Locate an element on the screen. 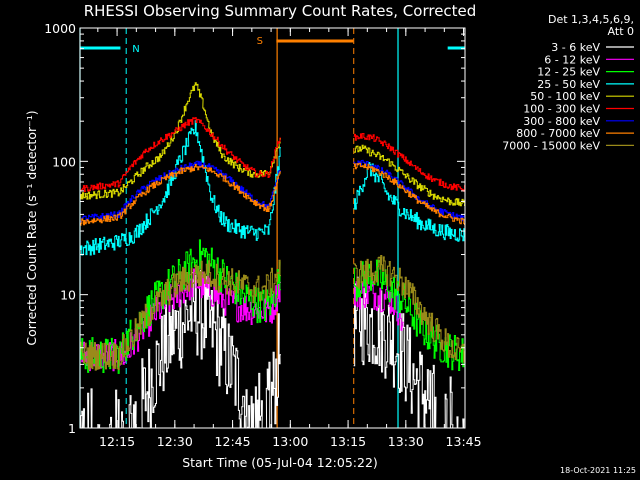  x-tick-label: 13:00 is located at coordinates (290, 441).